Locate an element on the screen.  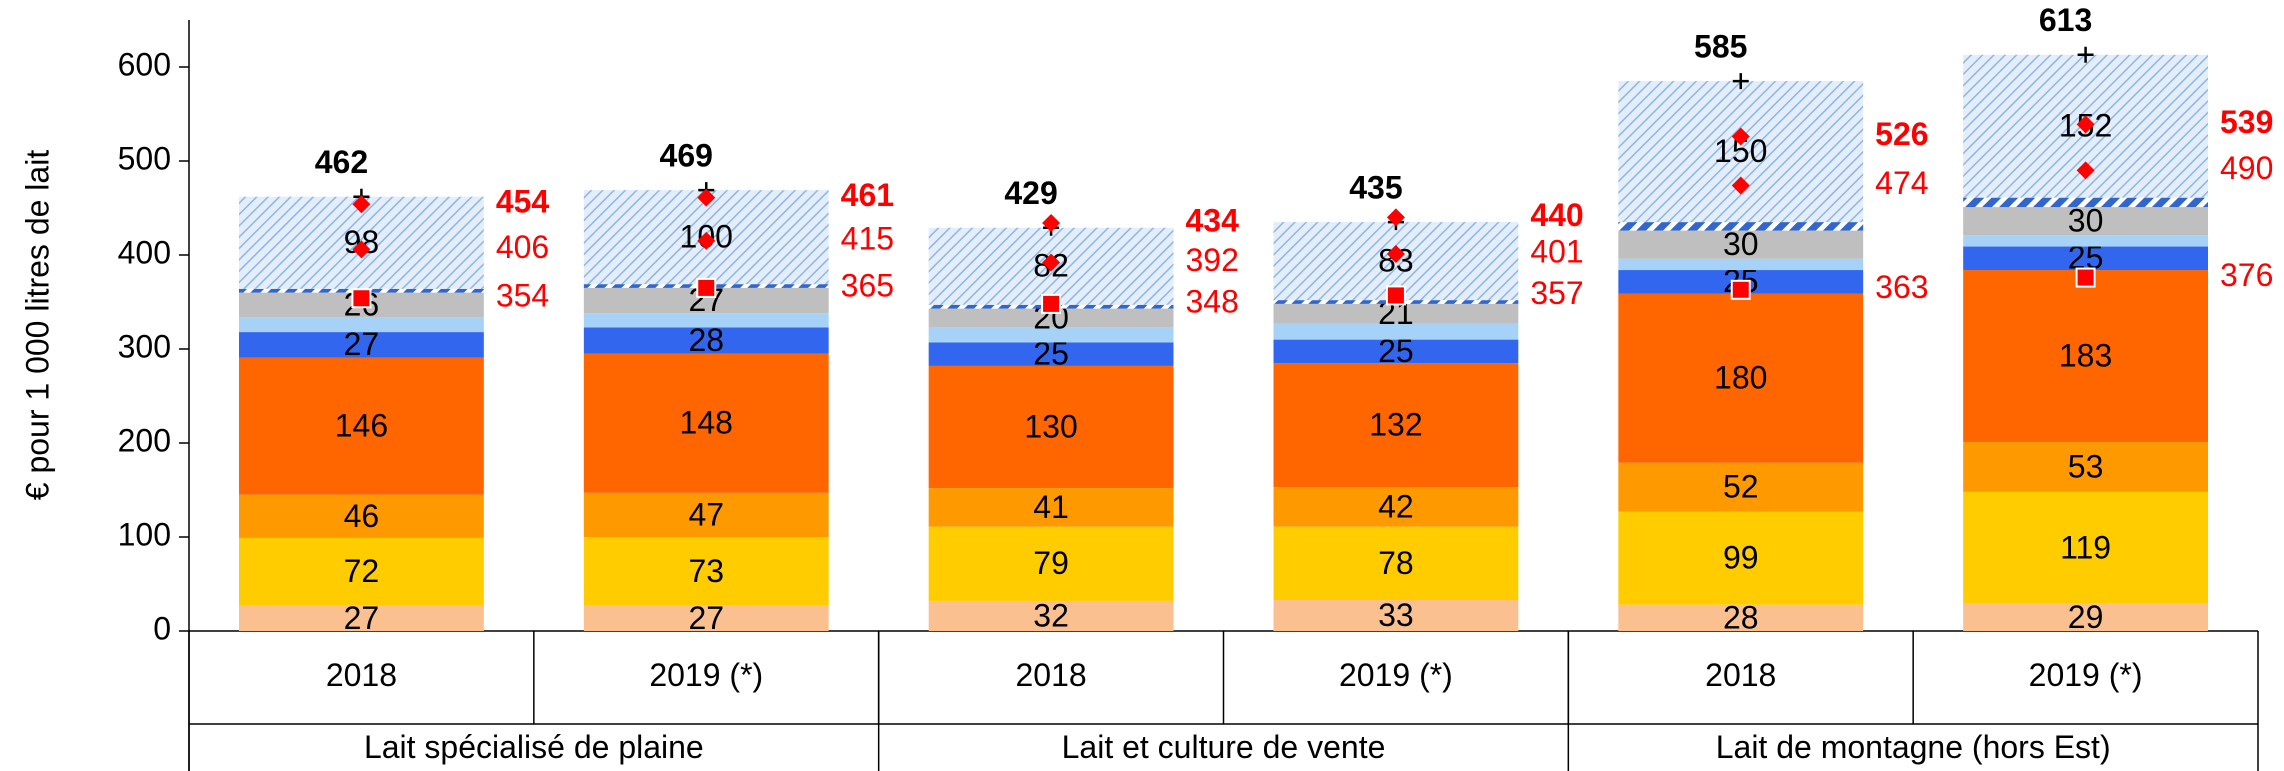
segment-label: 130 is located at coordinates (1050, 426).